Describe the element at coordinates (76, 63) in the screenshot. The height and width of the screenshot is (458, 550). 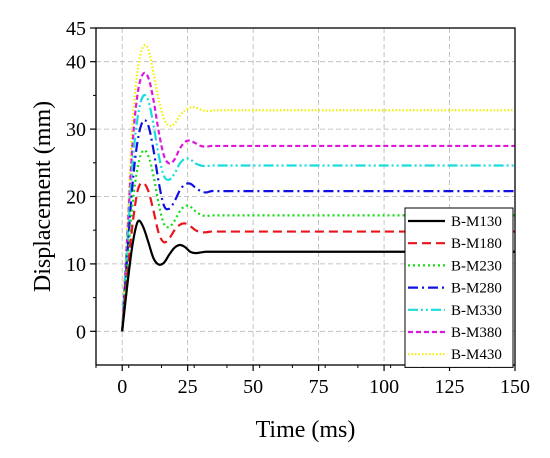
I see `y-tick-label: 40` at that location.